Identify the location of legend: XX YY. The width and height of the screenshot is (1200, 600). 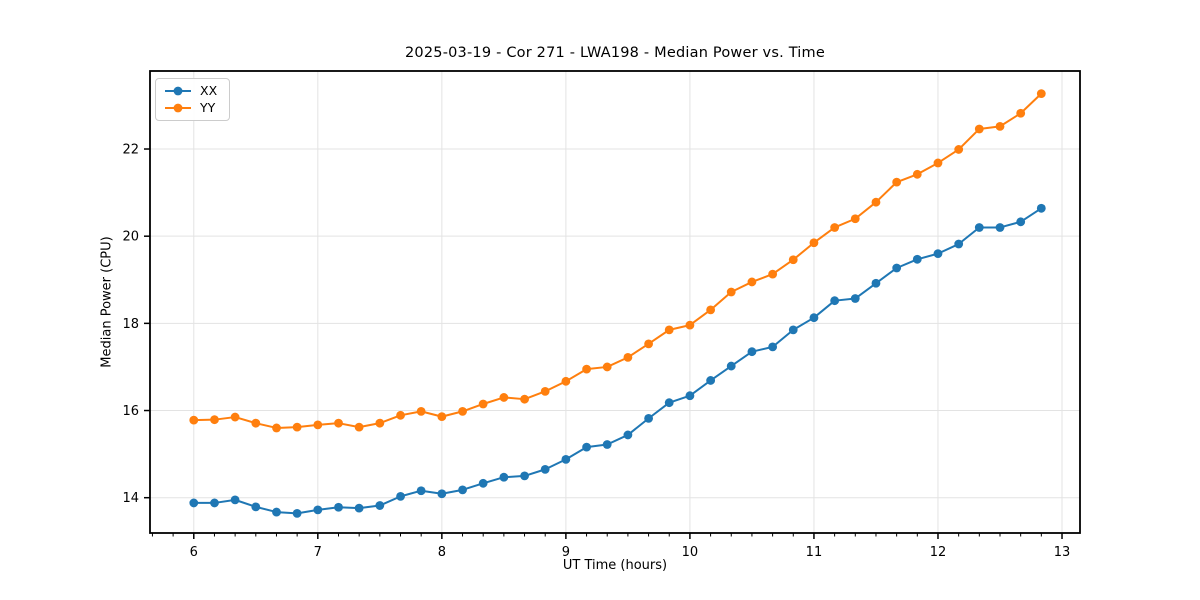
(193, 99).